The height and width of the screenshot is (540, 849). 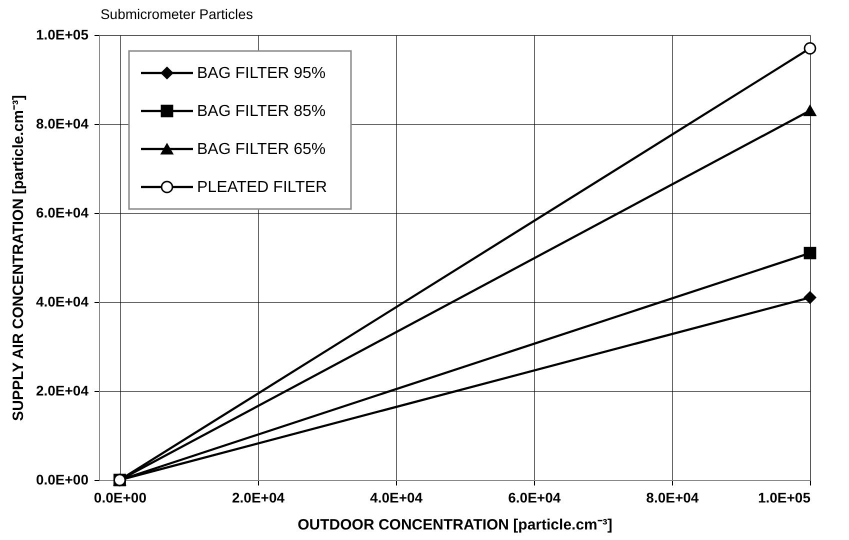 What do you see at coordinates (62, 480) in the screenshot?
I see `y-tick-label: 0.0E+00` at bounding box center [62, 480].